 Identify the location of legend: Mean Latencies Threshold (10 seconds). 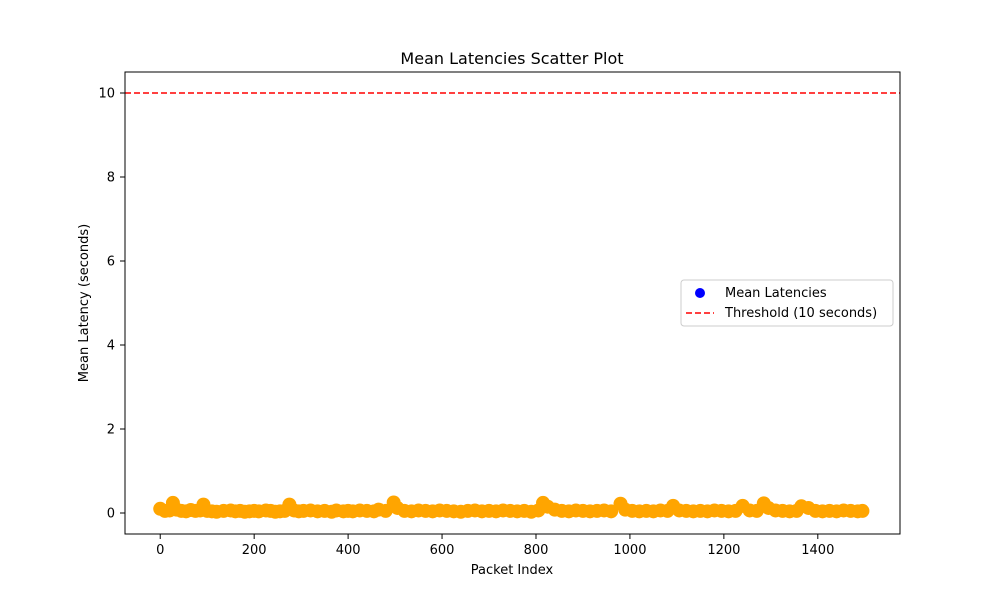
(787, 303).